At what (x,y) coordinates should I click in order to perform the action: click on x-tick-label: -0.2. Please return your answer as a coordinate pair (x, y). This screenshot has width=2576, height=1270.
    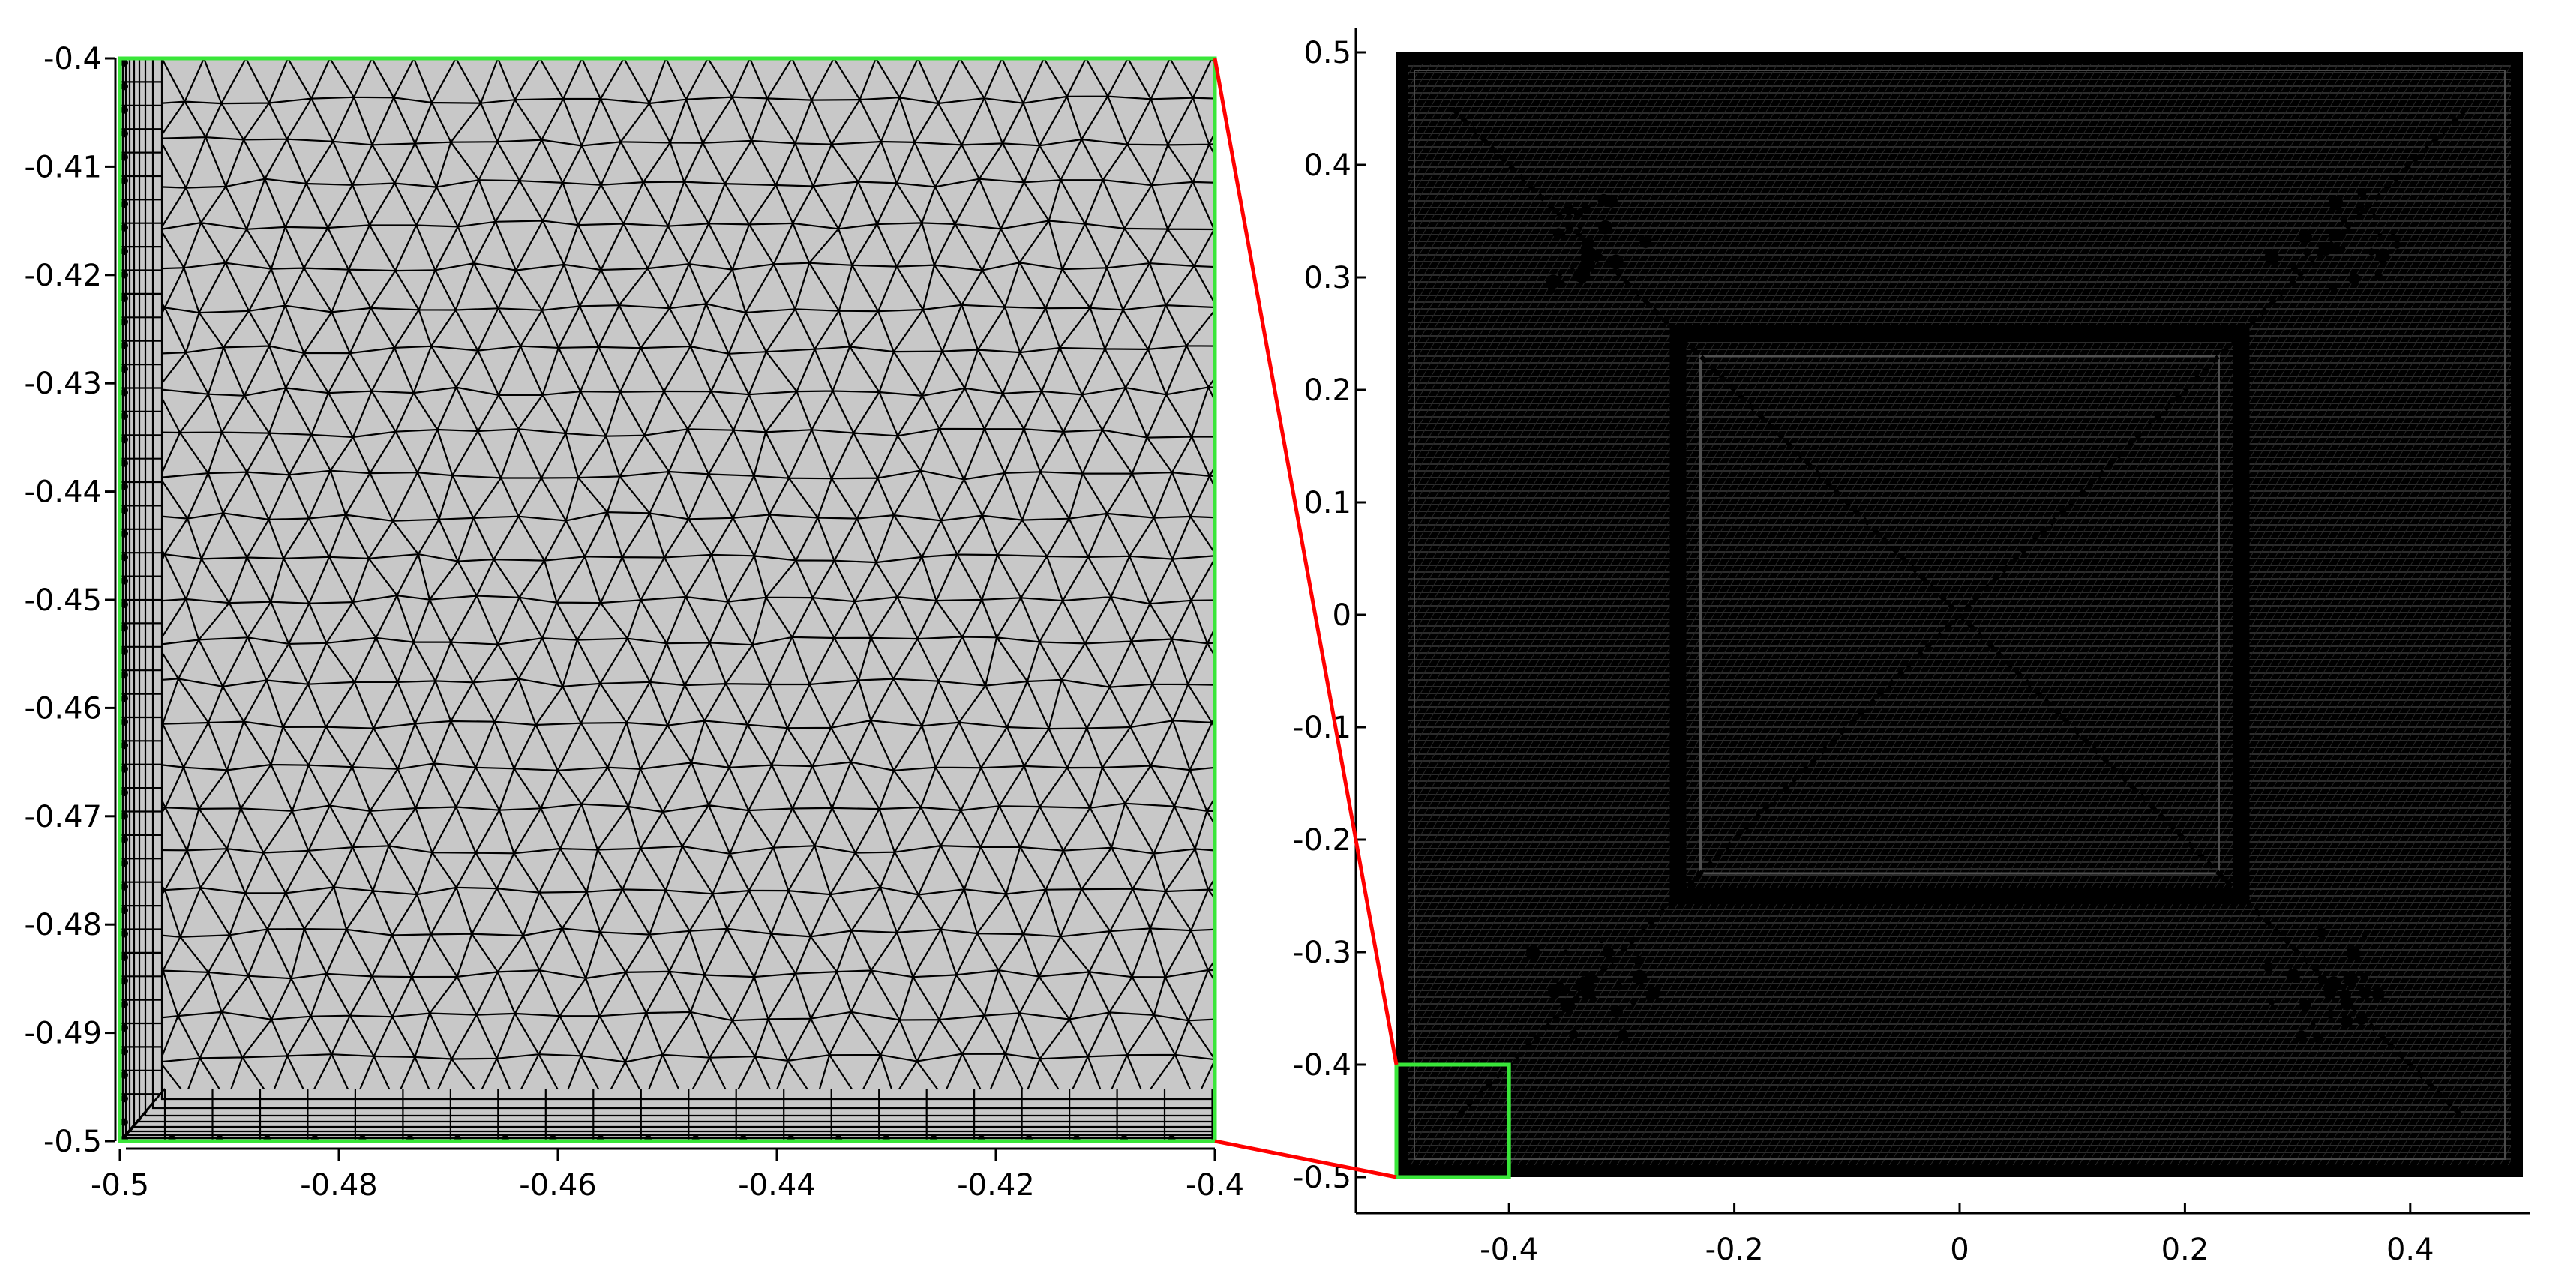
    Looking at the image, I should click on (1735, 1250).